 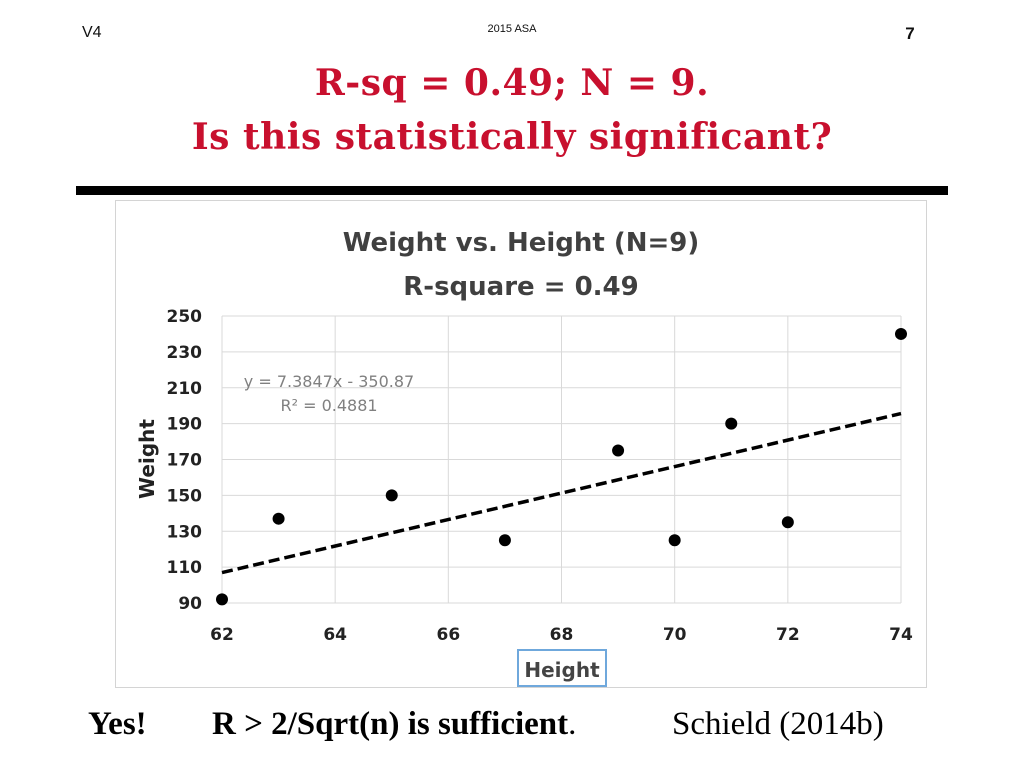 What do you see at coordinates (185, 353) in the screenshot?
I see `y-tick-label: 230` at bounding box center [185, 353].